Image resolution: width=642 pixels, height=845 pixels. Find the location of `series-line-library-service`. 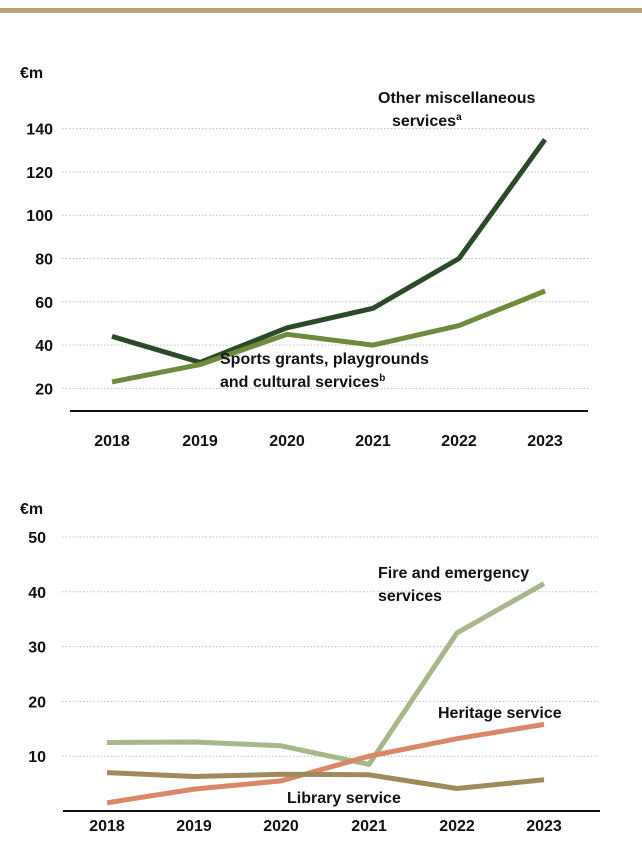

series-line-library-service is located at coordinates (325, 780).